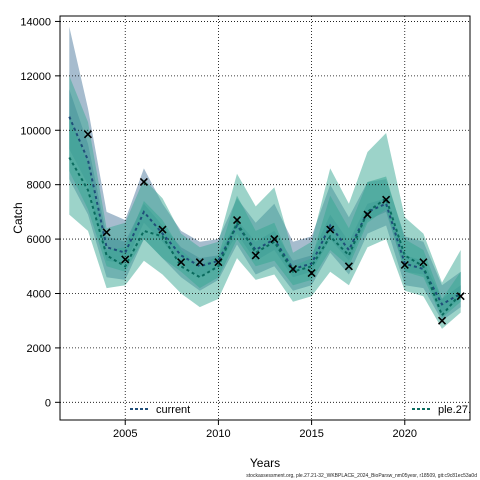  What do you see at coordinates (48, 403) in the screenshot?
I see `y-tick-label: 0` at bounding box center [48, 403].